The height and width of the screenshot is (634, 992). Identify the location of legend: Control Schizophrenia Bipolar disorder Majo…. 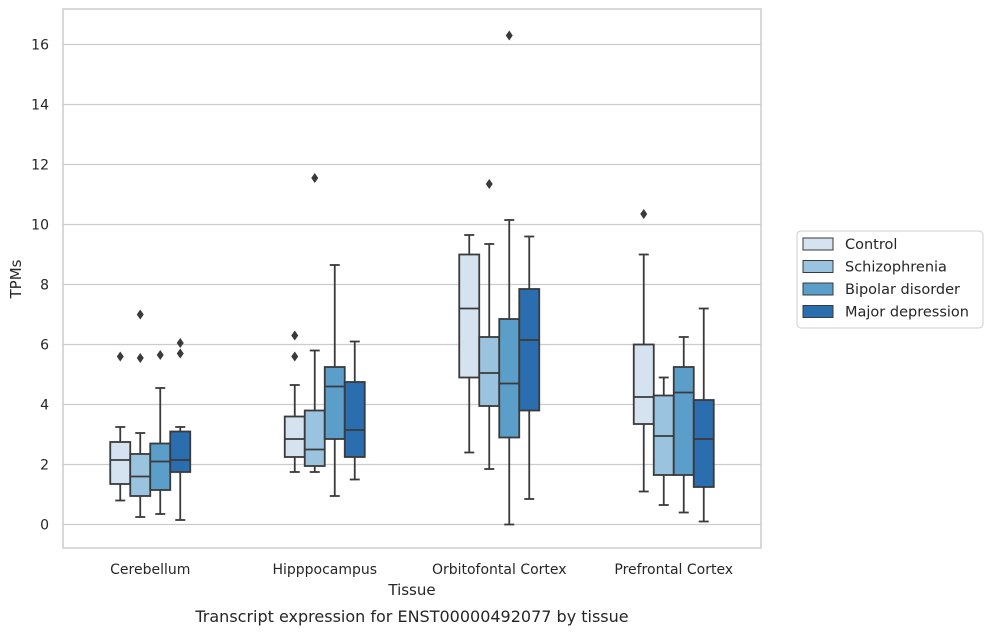
(890, 279).